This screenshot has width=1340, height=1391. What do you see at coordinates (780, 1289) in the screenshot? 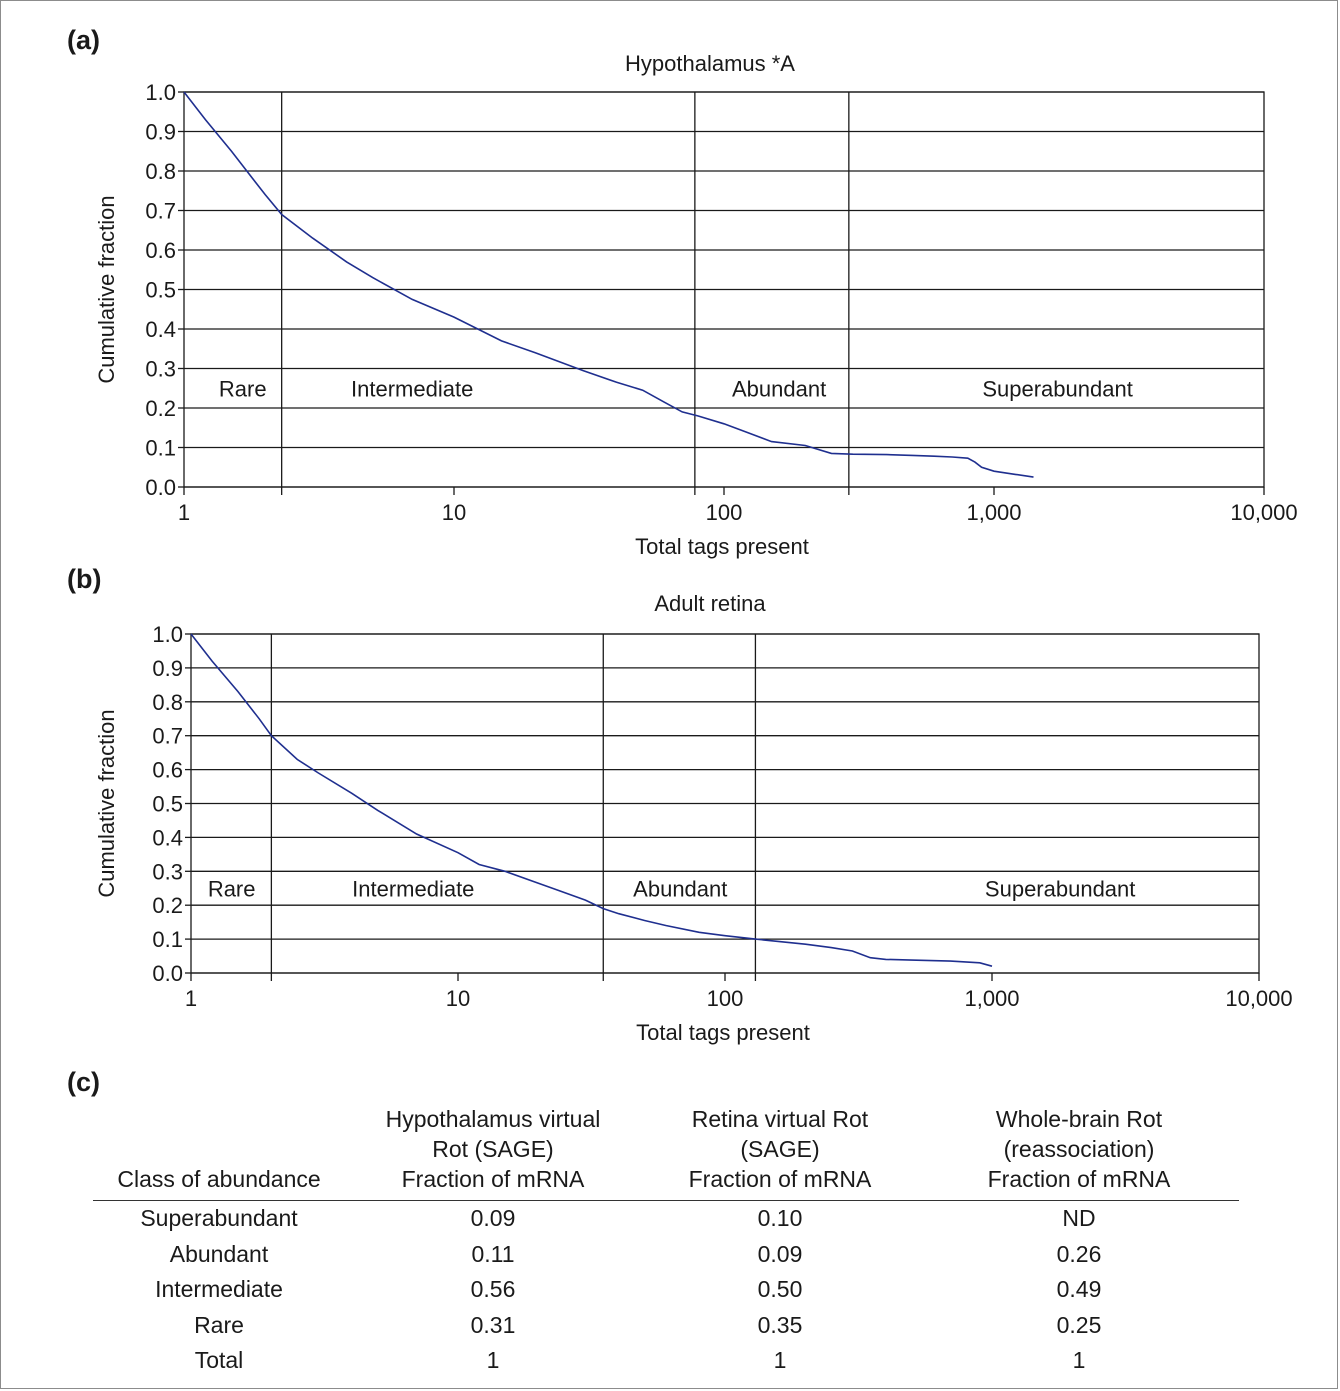
I see `table-cell: 0.50` at bounding box center [780, 1289].